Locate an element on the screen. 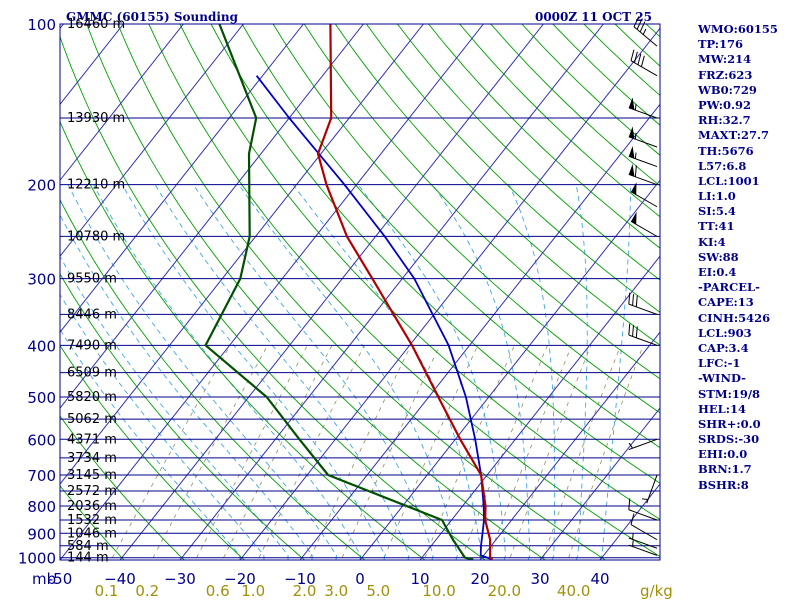 The image size is (800, 600). pressure-tick-labels: 100 200 300 400 500 600 700 800 900 1000 is located at coordinates (37, 292).